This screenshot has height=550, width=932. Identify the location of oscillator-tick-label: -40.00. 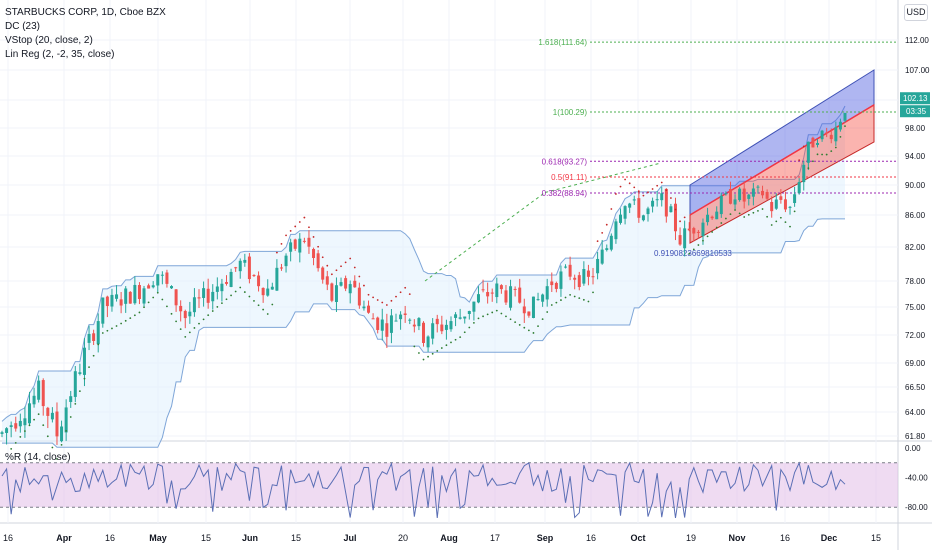
(916, 478).